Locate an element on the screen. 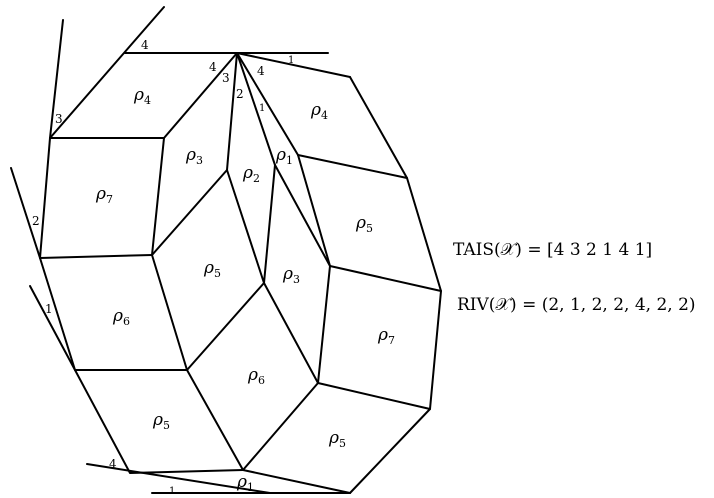  riv-formula: RIV(𝒳) = (2, 1, 2, 2, 4, 2, 2) is located at coordinates (576, 305).